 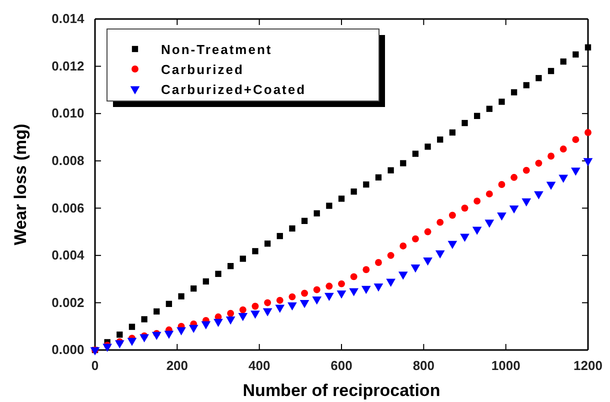 I want to click on x-tick-label: 800, so click(x=423, y=365).